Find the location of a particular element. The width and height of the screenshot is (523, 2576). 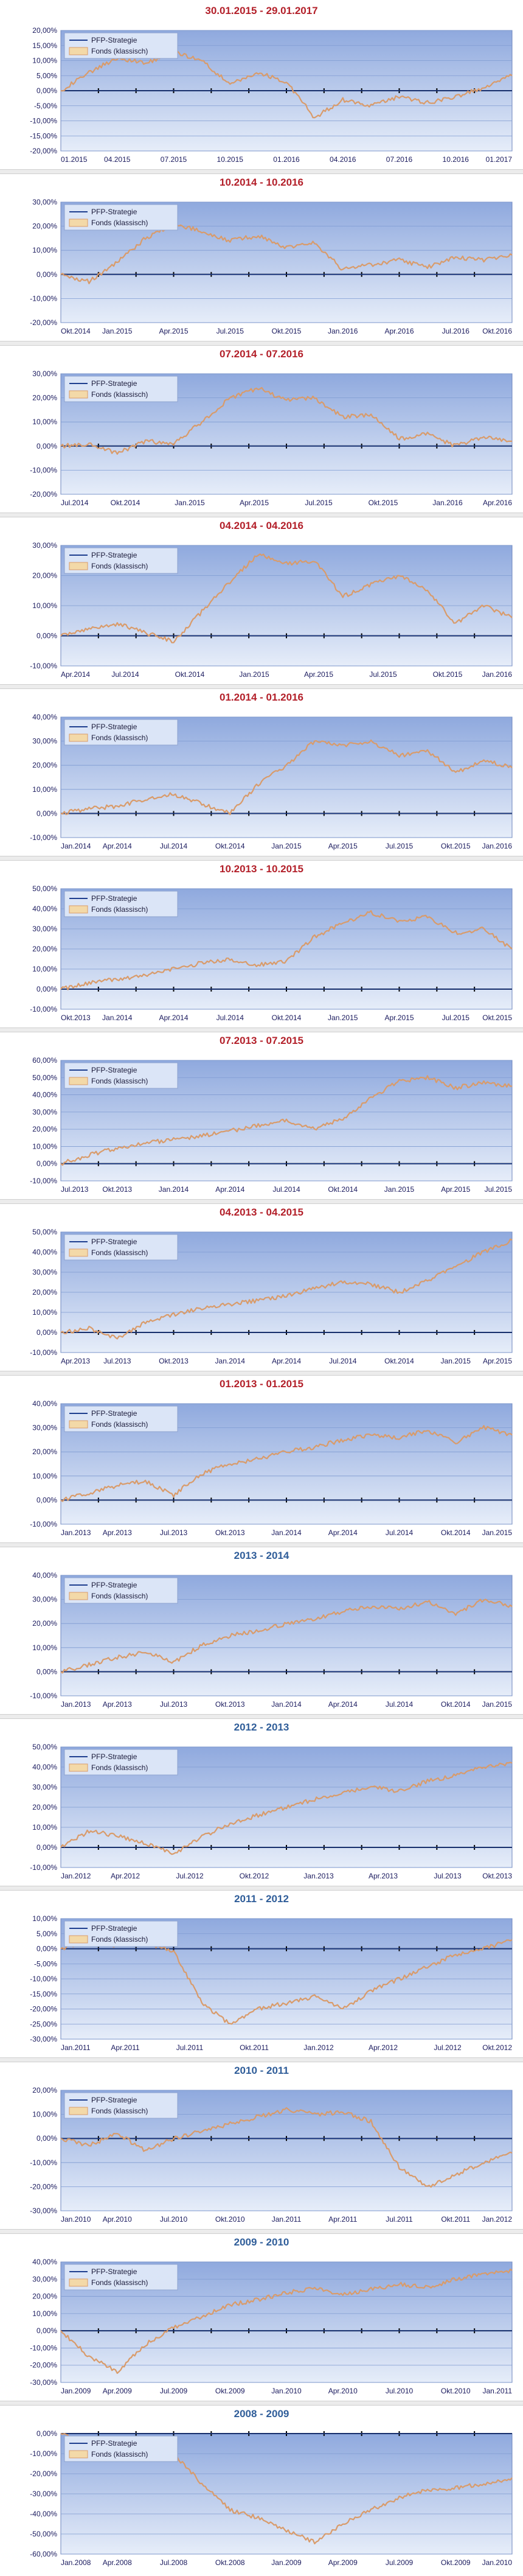

x-tick-label: 10.2015 is located at coordinates (231, 159).